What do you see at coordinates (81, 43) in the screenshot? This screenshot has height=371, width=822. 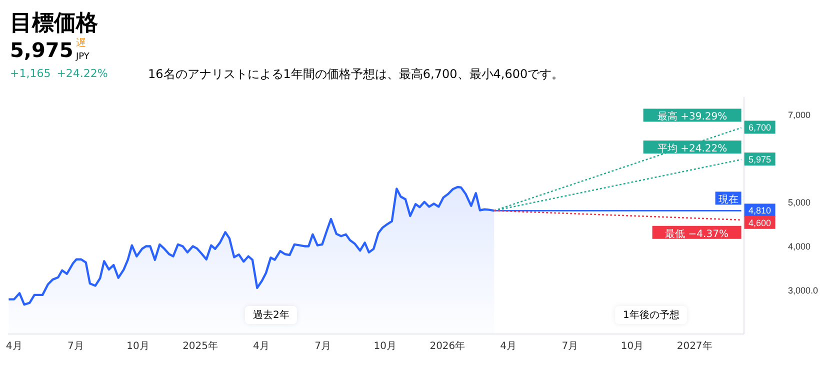 I see `text: 遅` at bounding box center [81, 43].